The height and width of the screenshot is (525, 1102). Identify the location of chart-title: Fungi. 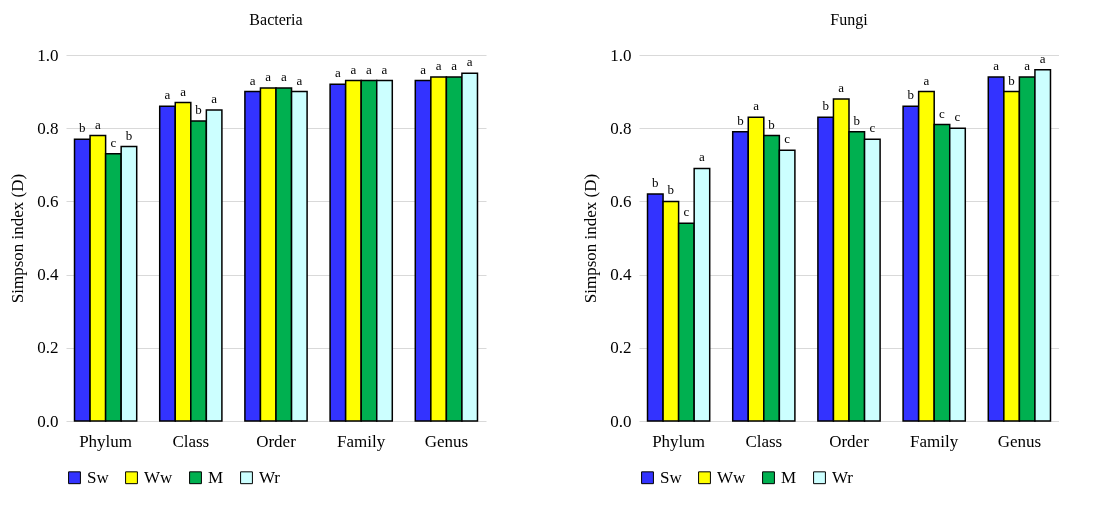
(849, 20).